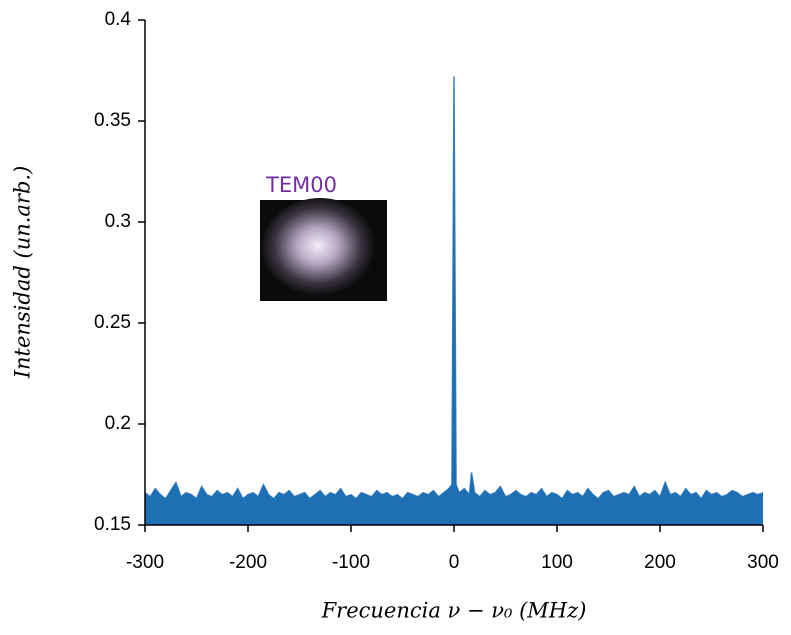 This screenshot has height=635, width=791. What do you see at coordinates (118, 221) in the screenshot?
I see `y-tick-label: 0.3` at bounding box center [118, 221].